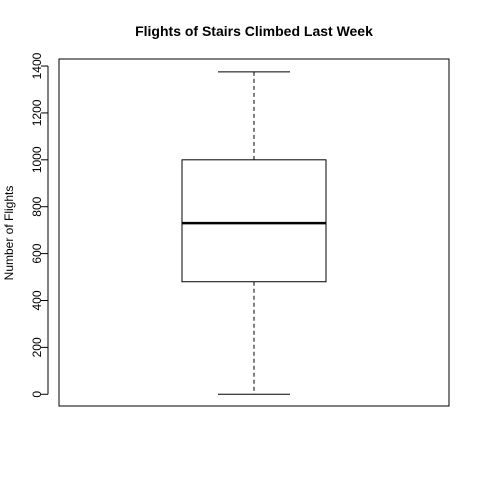  What do you see at coordinates (37, 206) in the screenshot?
I see `y-tick-label: 800` at bounding box center [37, 206].